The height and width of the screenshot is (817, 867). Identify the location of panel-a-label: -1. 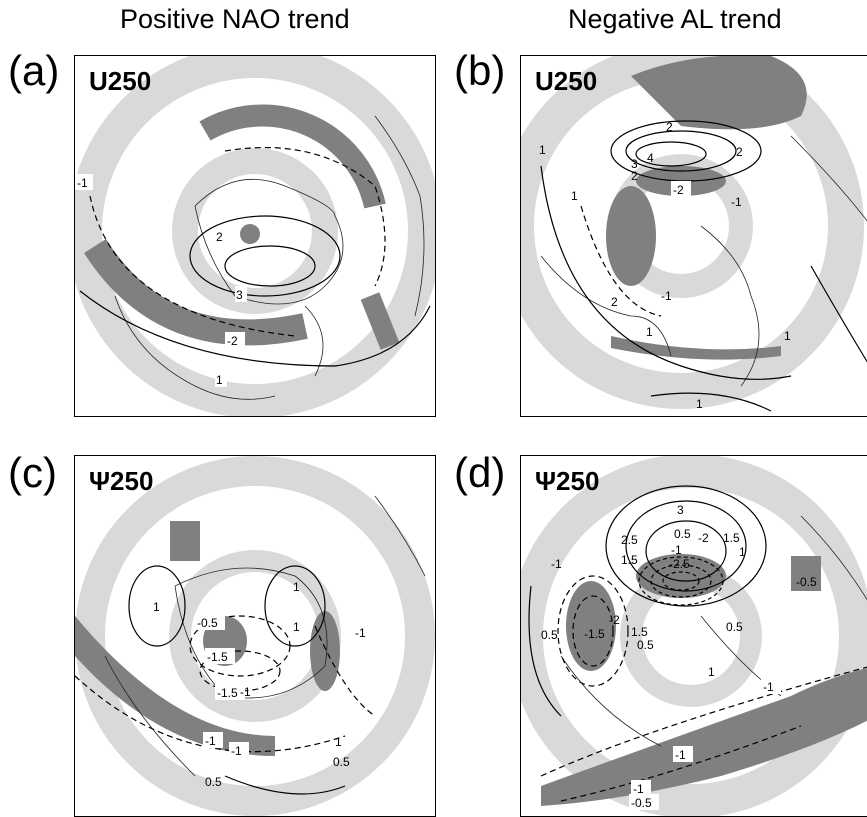
(82, 183).